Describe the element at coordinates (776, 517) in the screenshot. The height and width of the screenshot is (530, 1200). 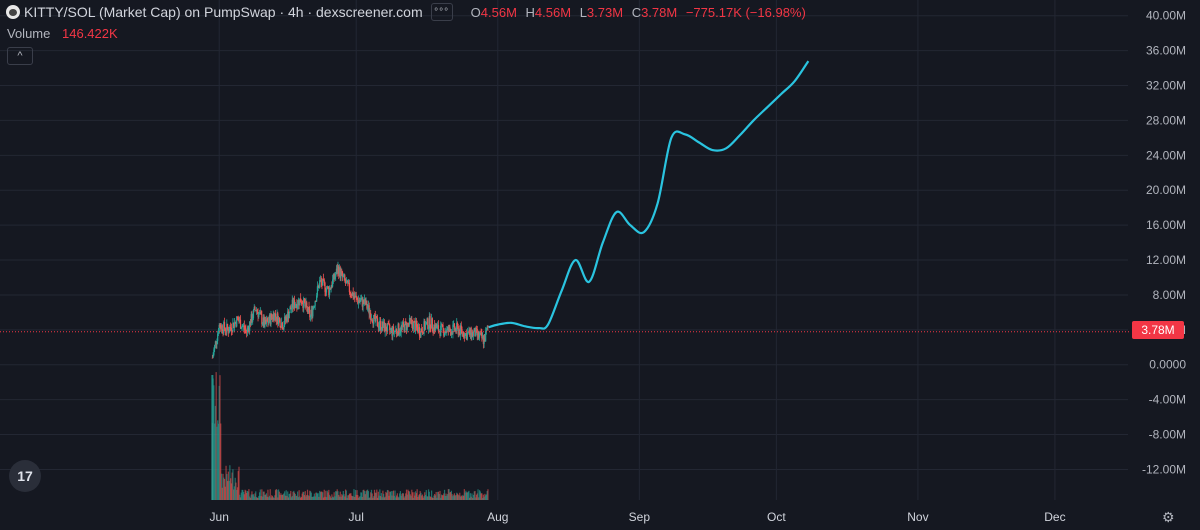
I see `x-tick-label: Oct` at that location.